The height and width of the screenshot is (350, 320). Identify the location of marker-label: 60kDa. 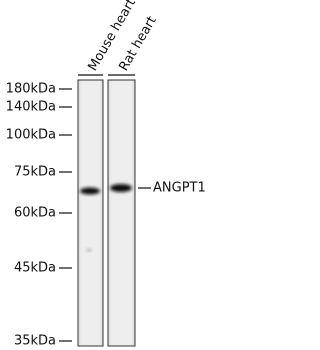
(35, 213).